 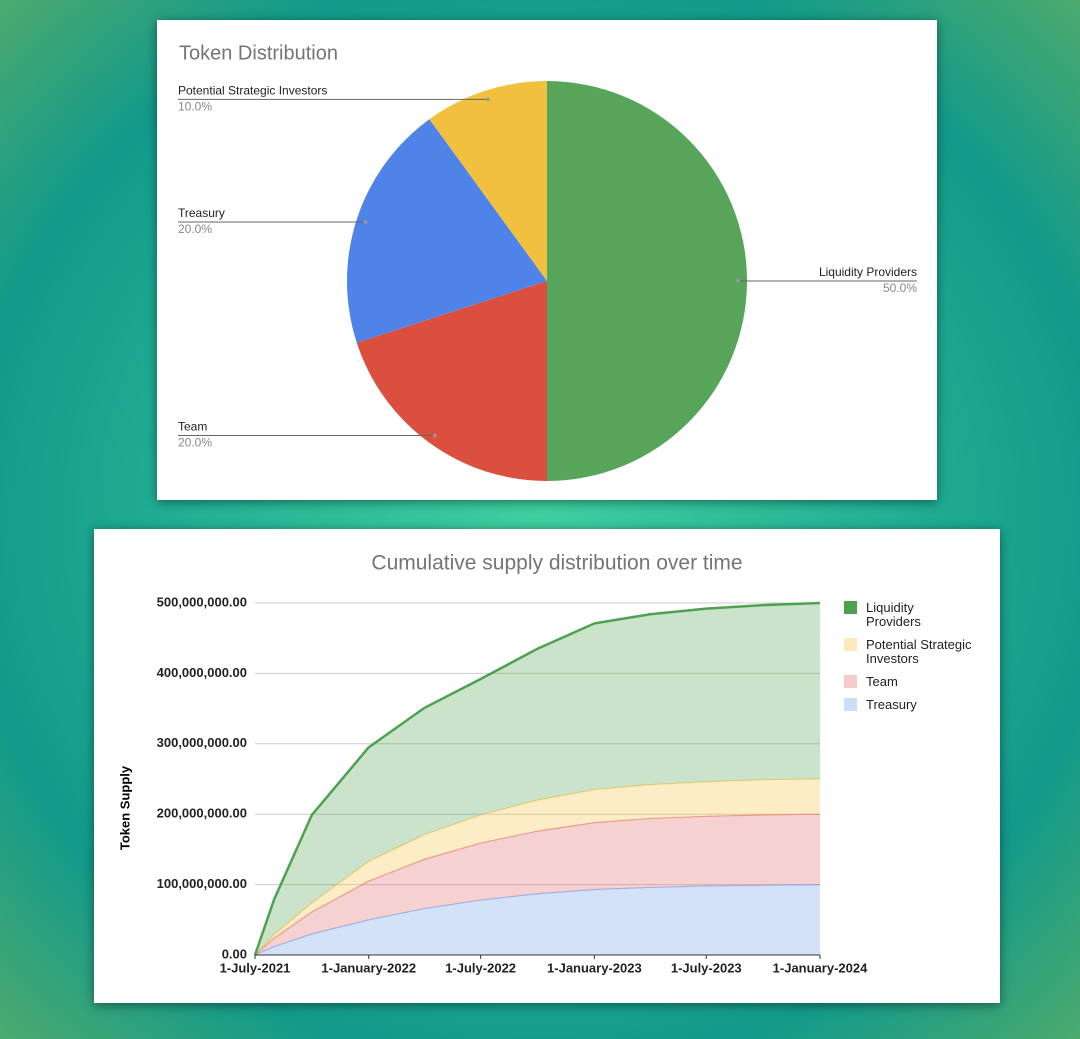 What do you see at coordinates (202, 672) in the screenshot?
I see `y-tick-label: 400,000,000.00` at bounding box center [202, 672].